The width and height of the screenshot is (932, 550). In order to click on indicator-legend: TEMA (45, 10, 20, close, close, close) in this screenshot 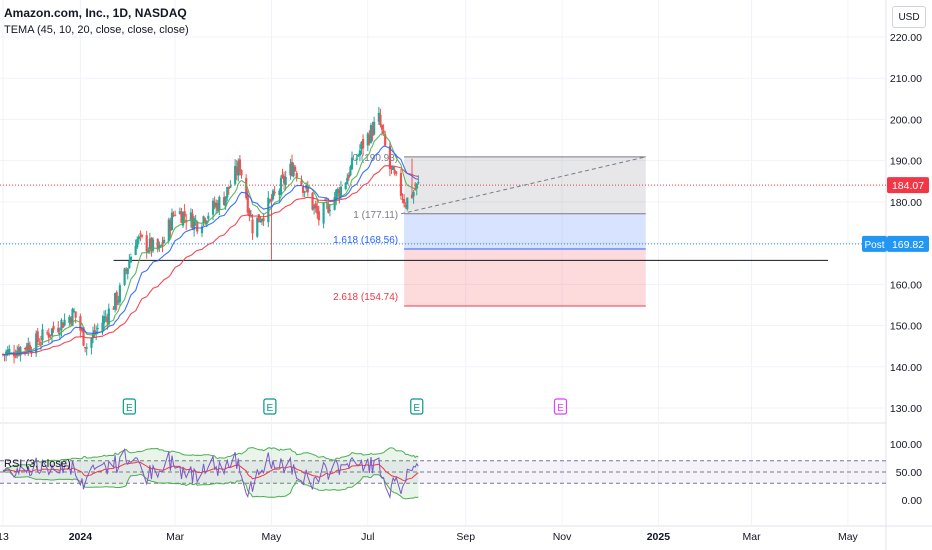, I will do `click(96, 30)`.